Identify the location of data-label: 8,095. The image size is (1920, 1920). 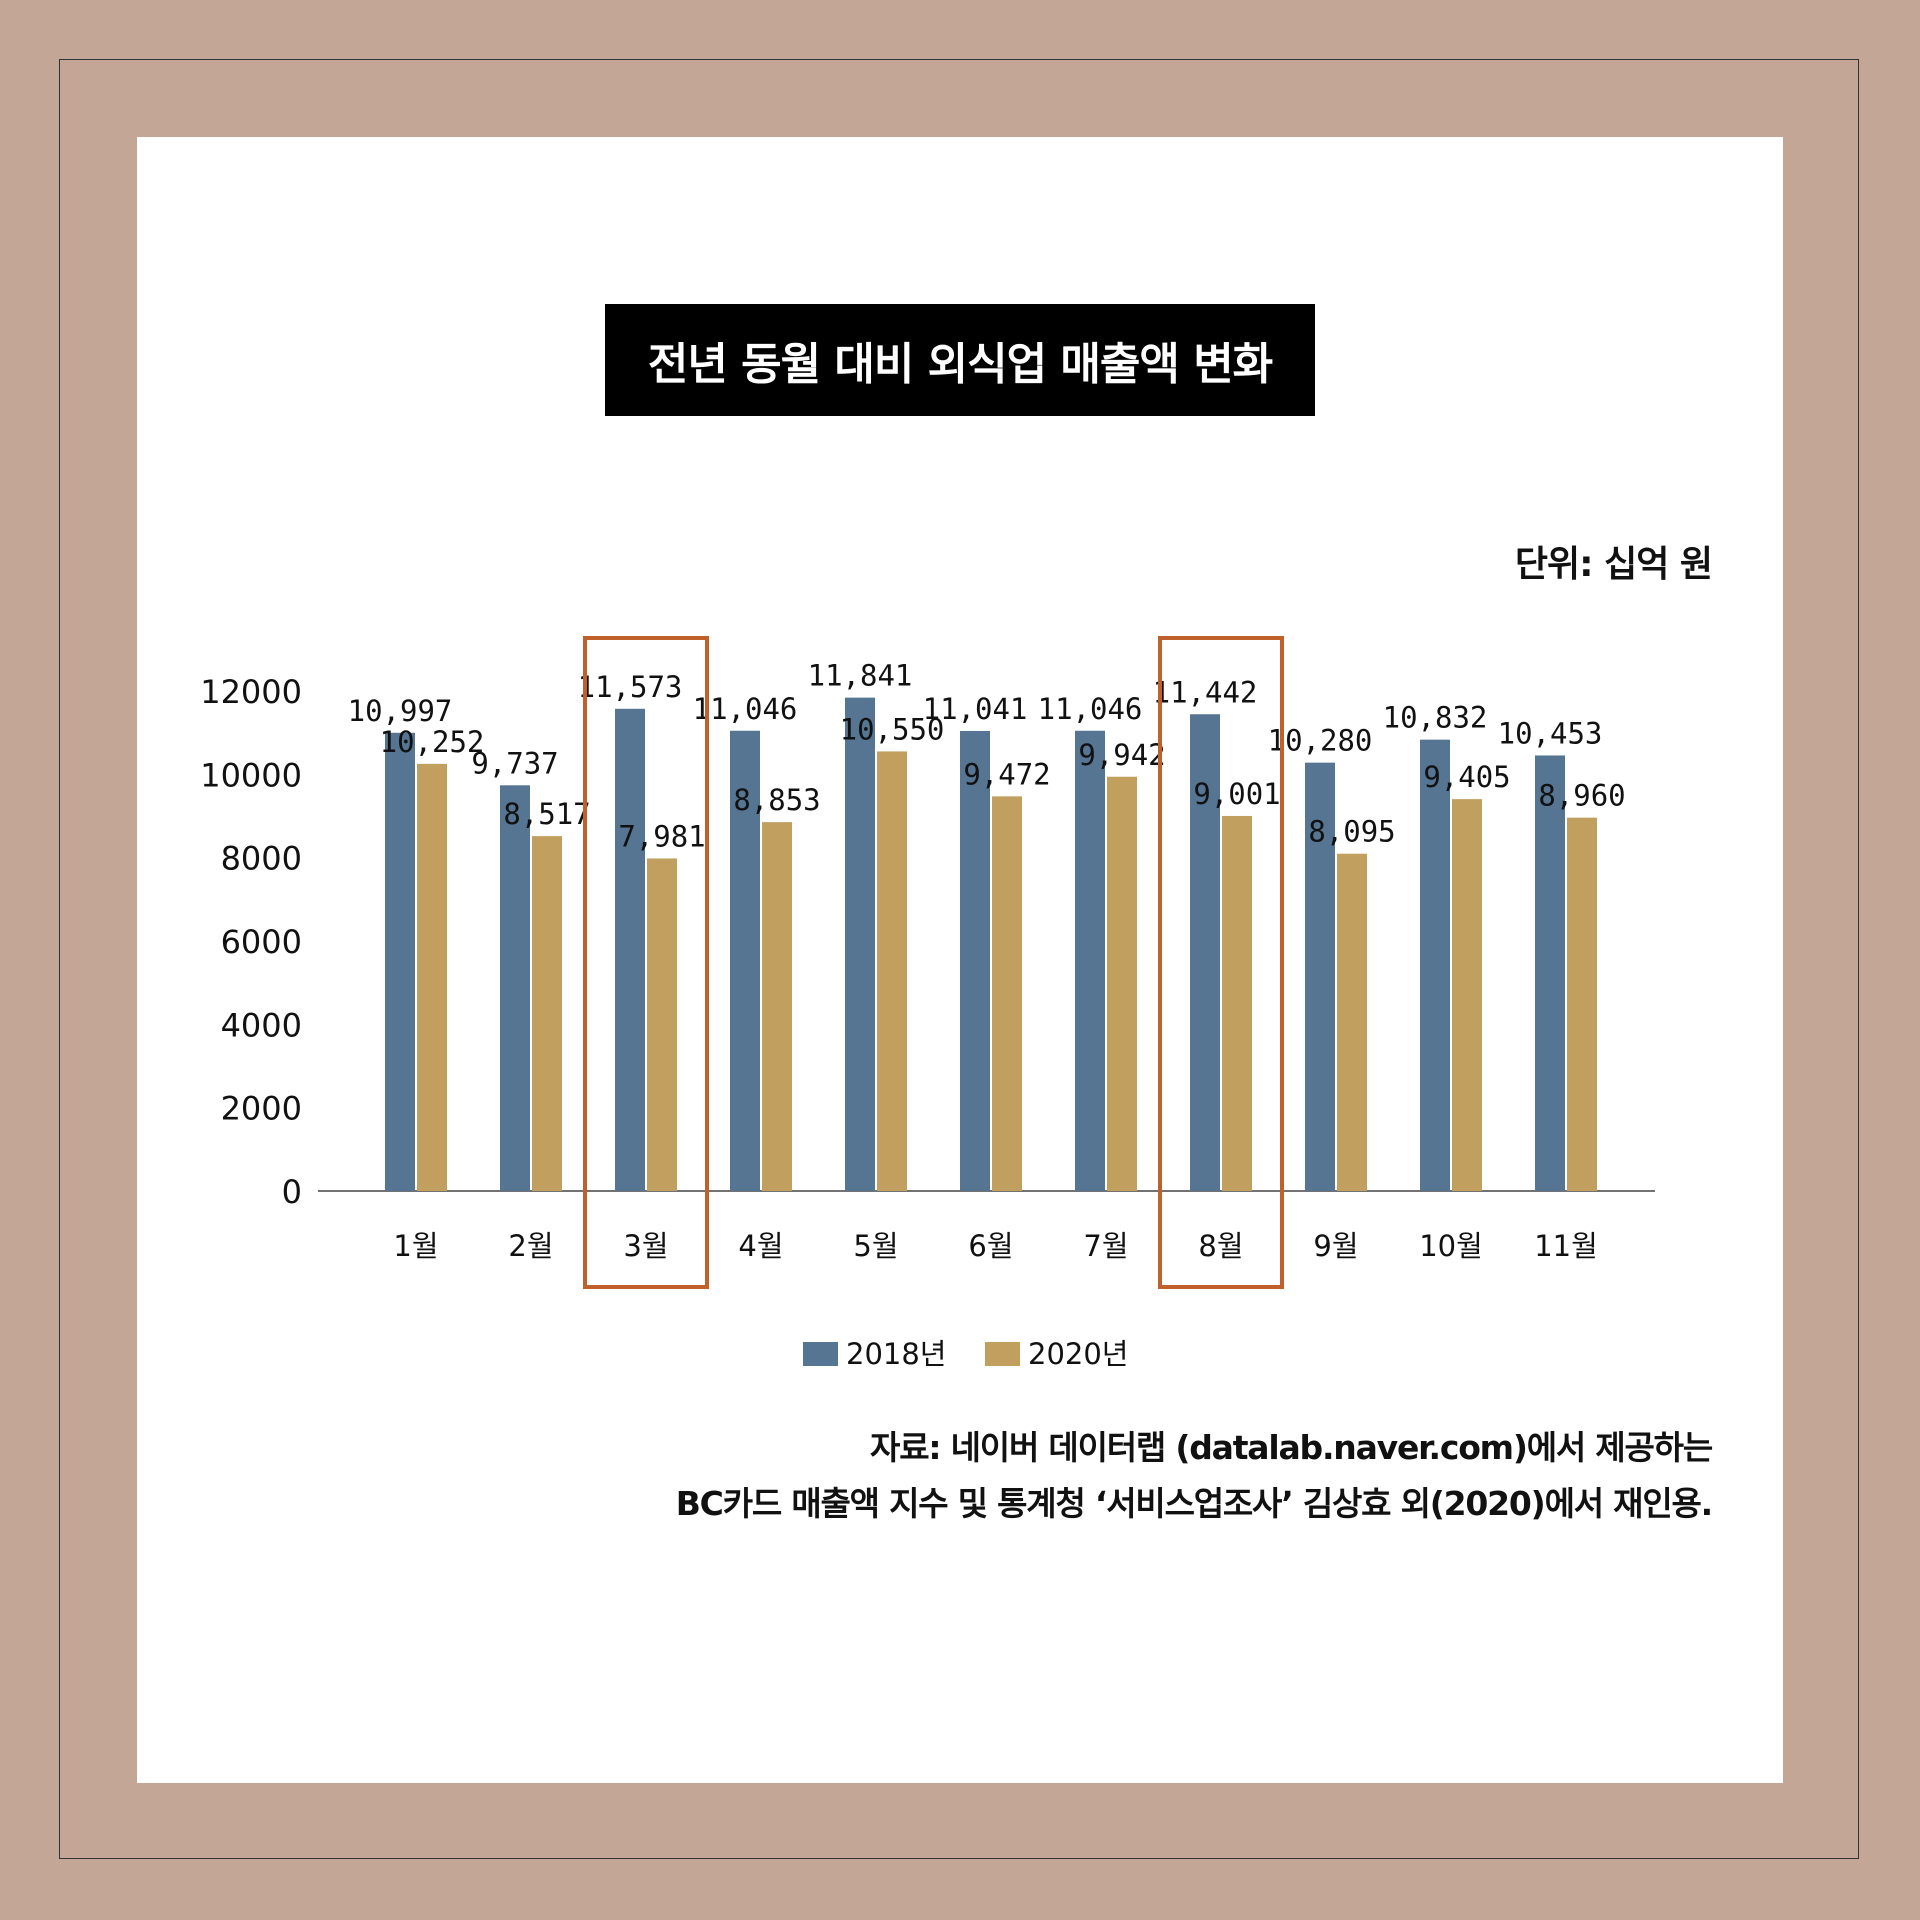
(1351, 832).